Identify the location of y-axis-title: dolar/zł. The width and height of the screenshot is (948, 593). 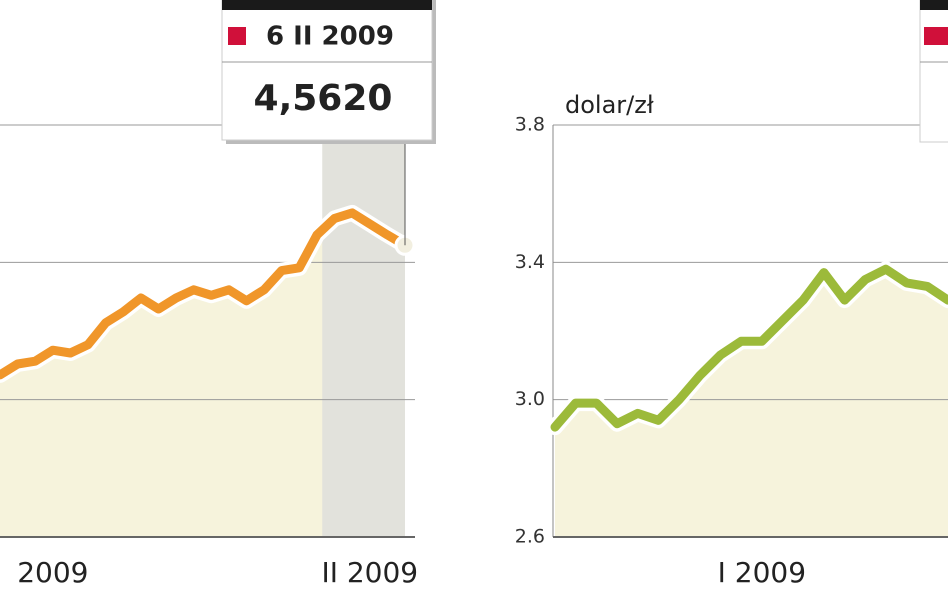
(609, 105).